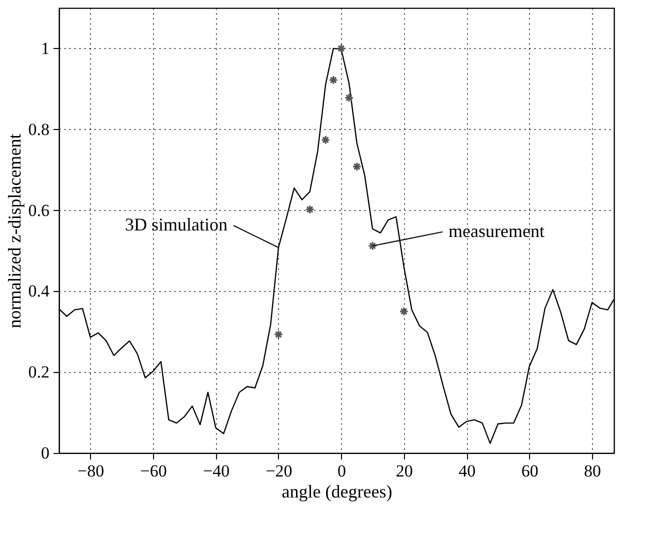 The height and width of the screenshot is (538, 656). Describe the element at coordinates (216, 471) in the screenshot. I see `x-tick-label: −40` at that location.